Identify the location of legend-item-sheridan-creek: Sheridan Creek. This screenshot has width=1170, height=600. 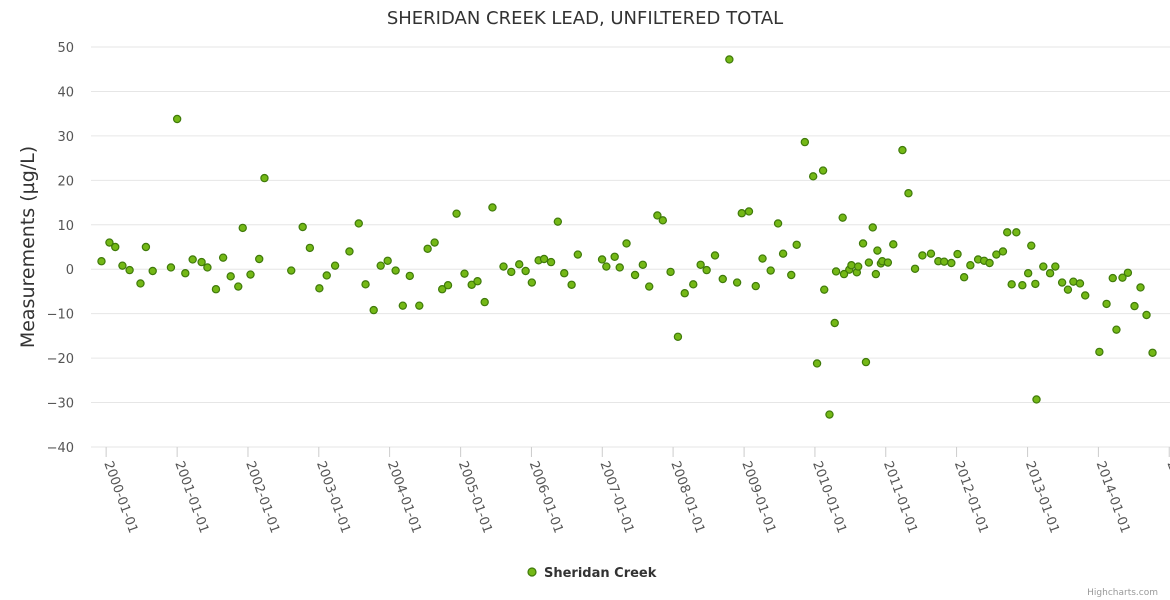
(592, 573).